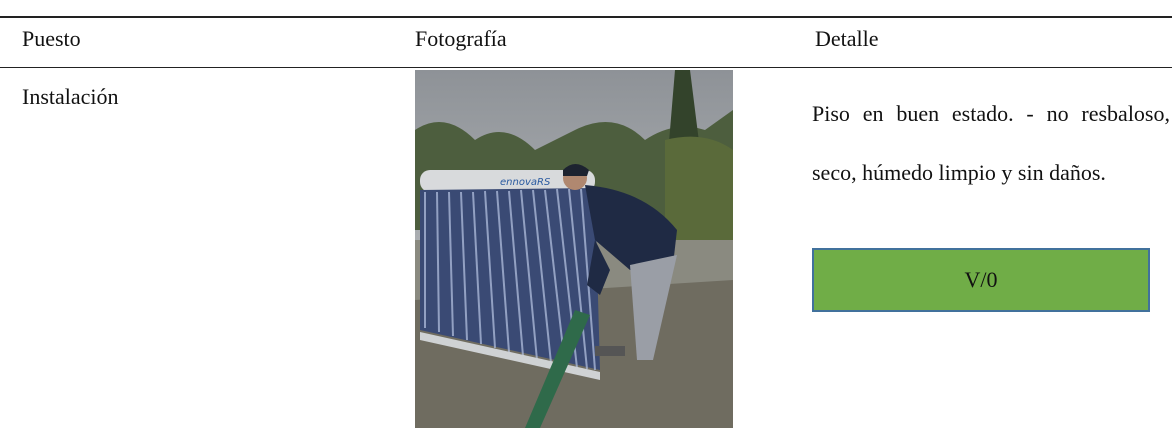 The width and height of the screenshot is (1172, 439). Describe the element at coordinates (525, 182) in the screenshot. I see `svg-text: ennovaRS` at that location.